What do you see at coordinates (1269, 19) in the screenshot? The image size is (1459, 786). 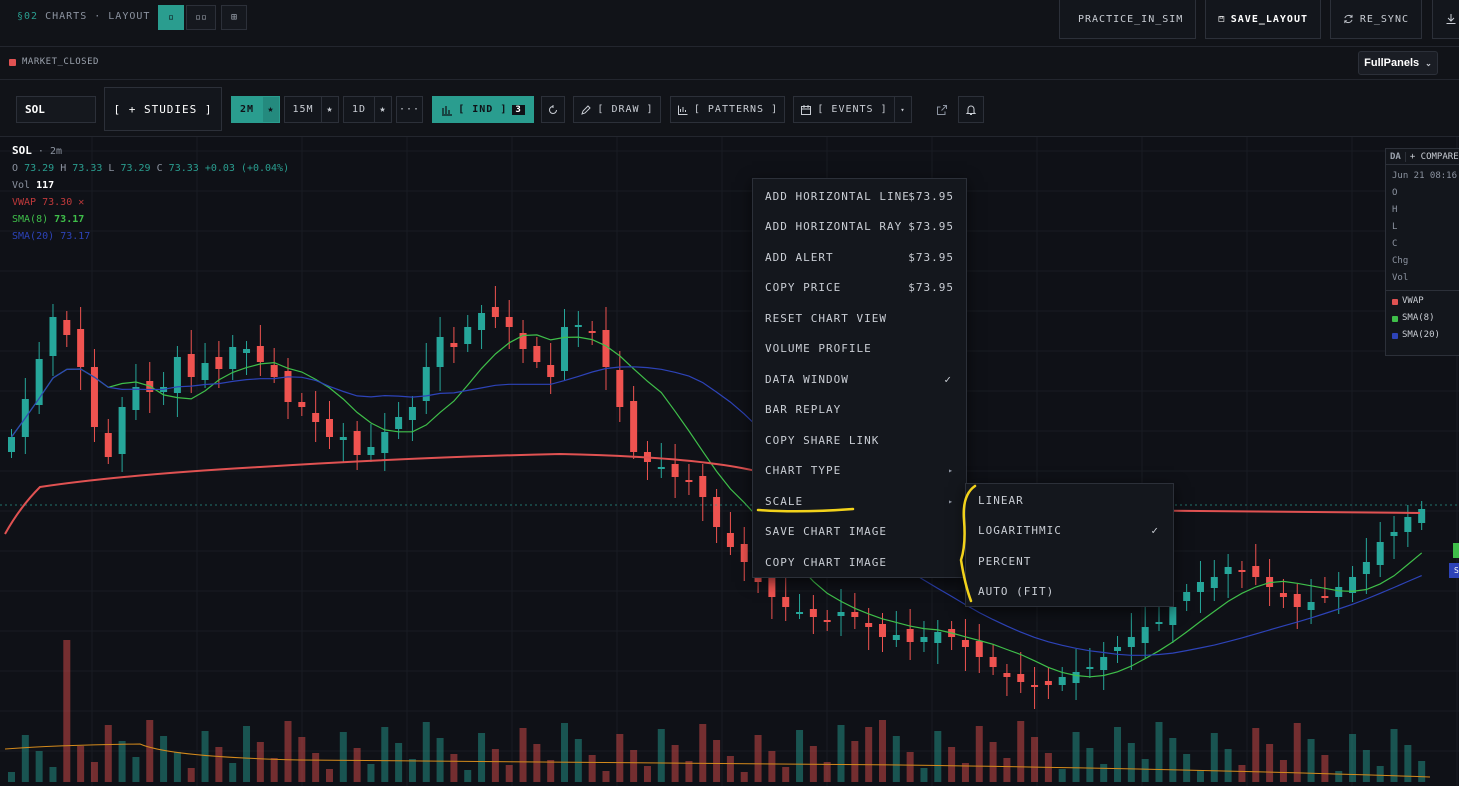 I see `save-label: SAVE_LAYOUT` at bounding box center [1269, 19].